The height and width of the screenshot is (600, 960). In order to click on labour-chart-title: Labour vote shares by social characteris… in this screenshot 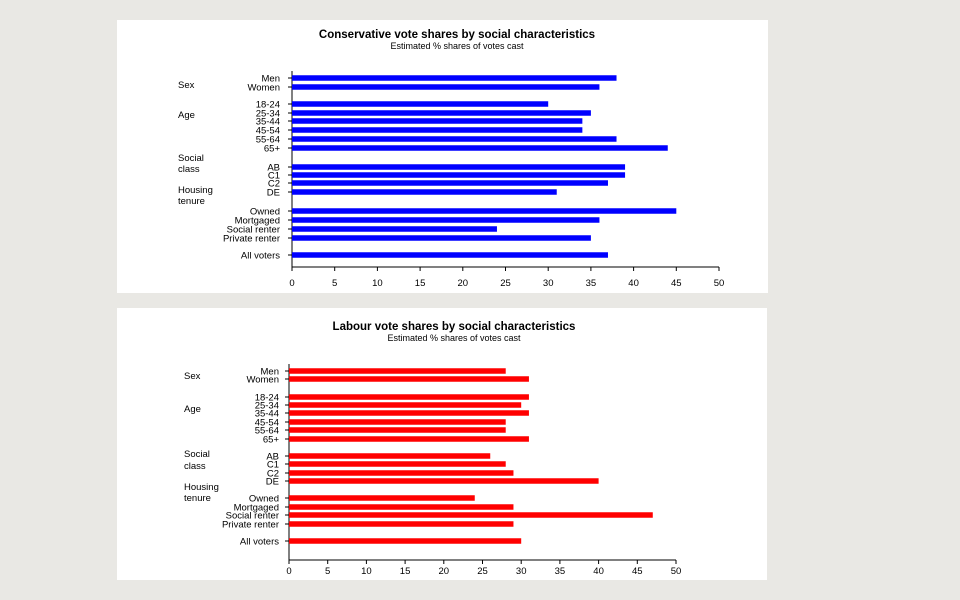, I will do `click(454, 327)`.